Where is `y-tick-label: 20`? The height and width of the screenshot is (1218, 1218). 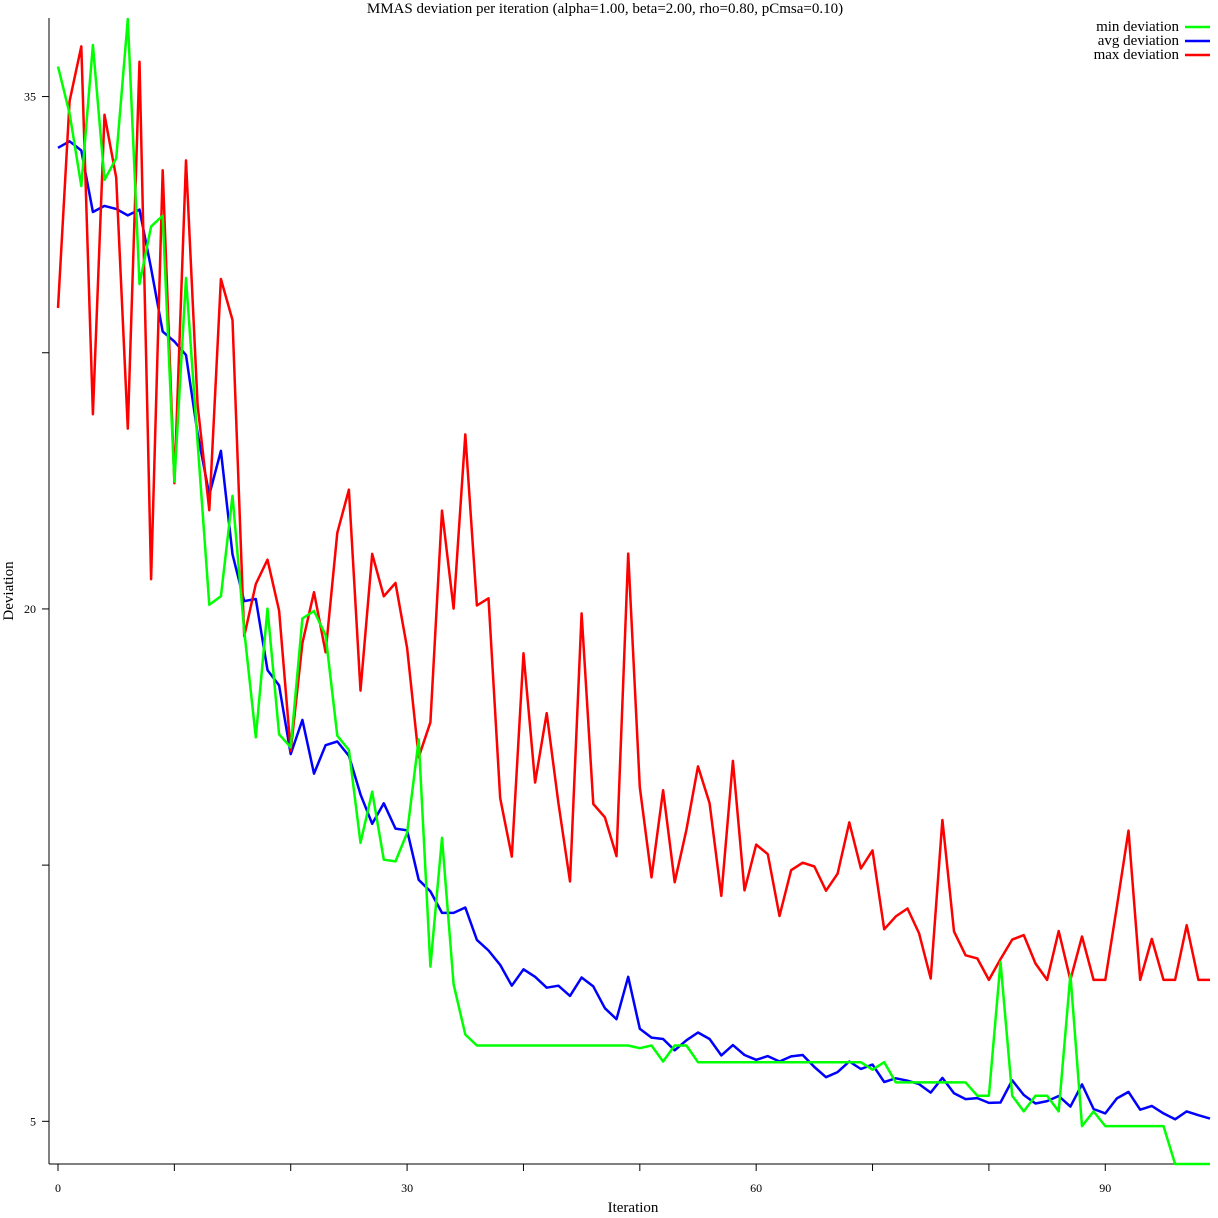 y-tick-label: 20 is located at coordinates (30, 609).